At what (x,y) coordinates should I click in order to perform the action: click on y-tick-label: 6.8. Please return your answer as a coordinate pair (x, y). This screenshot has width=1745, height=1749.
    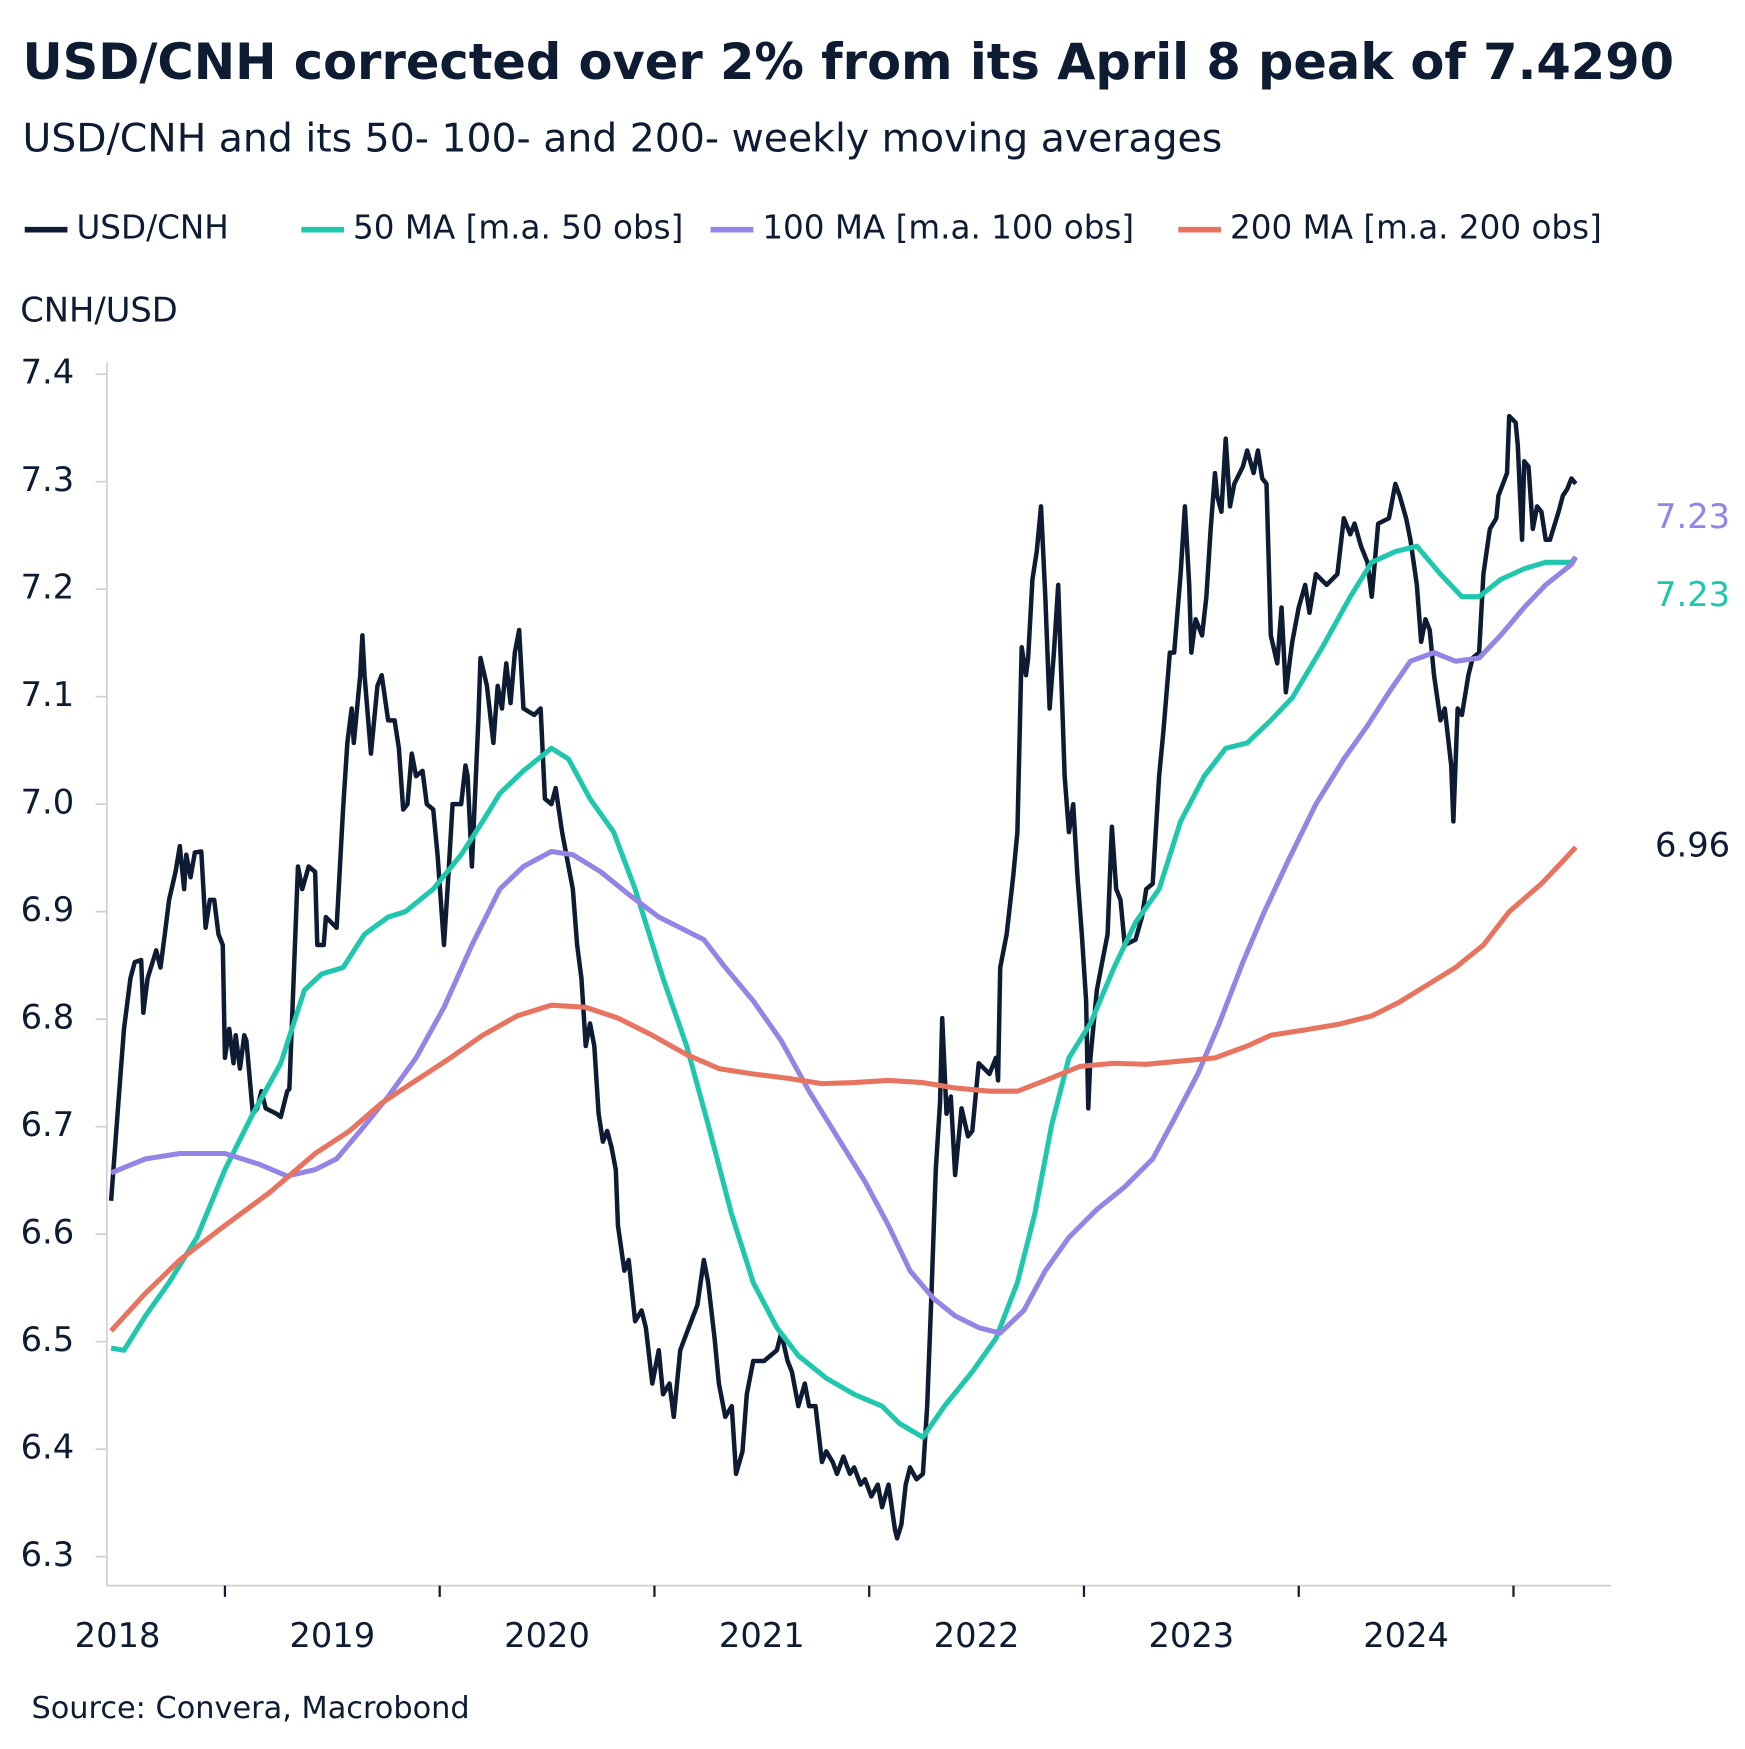
    Looking at the image, I should click on (48, 1017).